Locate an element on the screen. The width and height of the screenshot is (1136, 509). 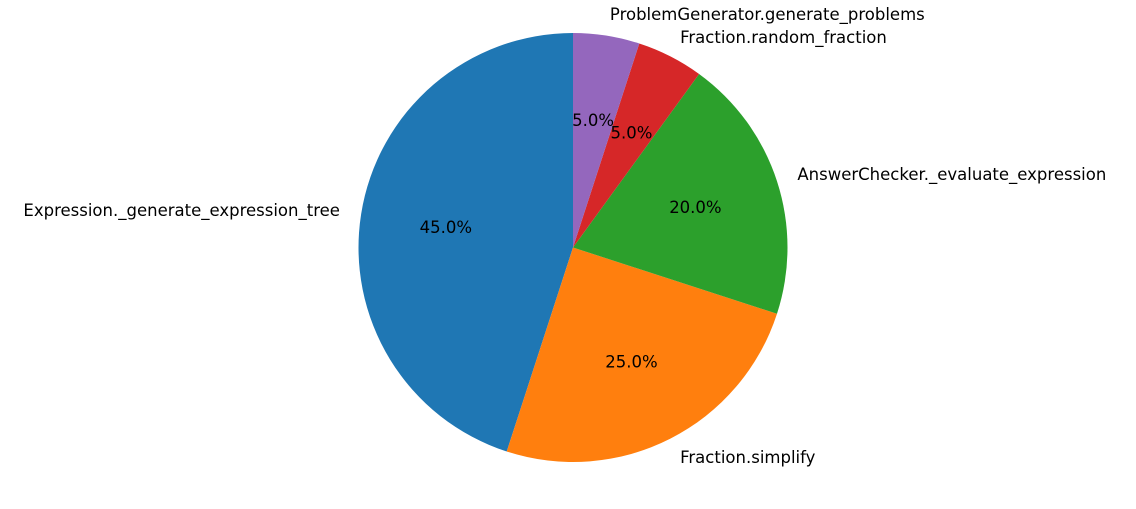
percent-label-problemgenerator-generate-problems: 5.0% is located at coordinates (593, 120).